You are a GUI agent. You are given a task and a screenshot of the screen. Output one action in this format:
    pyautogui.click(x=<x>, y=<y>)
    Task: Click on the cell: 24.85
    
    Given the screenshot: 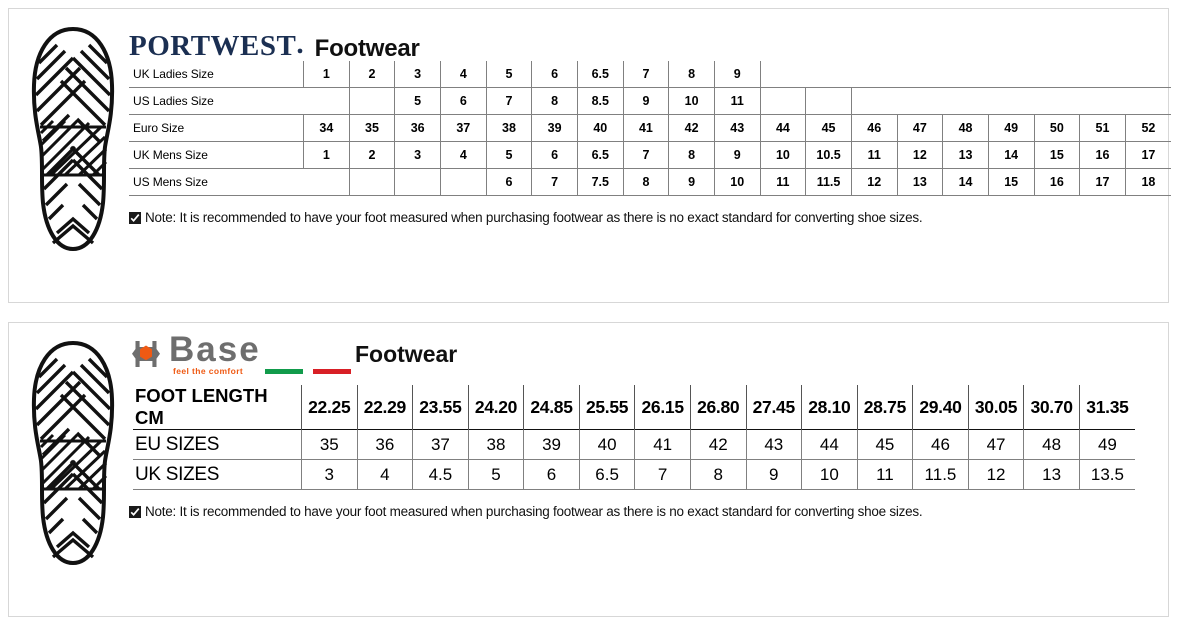 What is the action you would take?
    pyautogui.click(x=551, y=407)
    